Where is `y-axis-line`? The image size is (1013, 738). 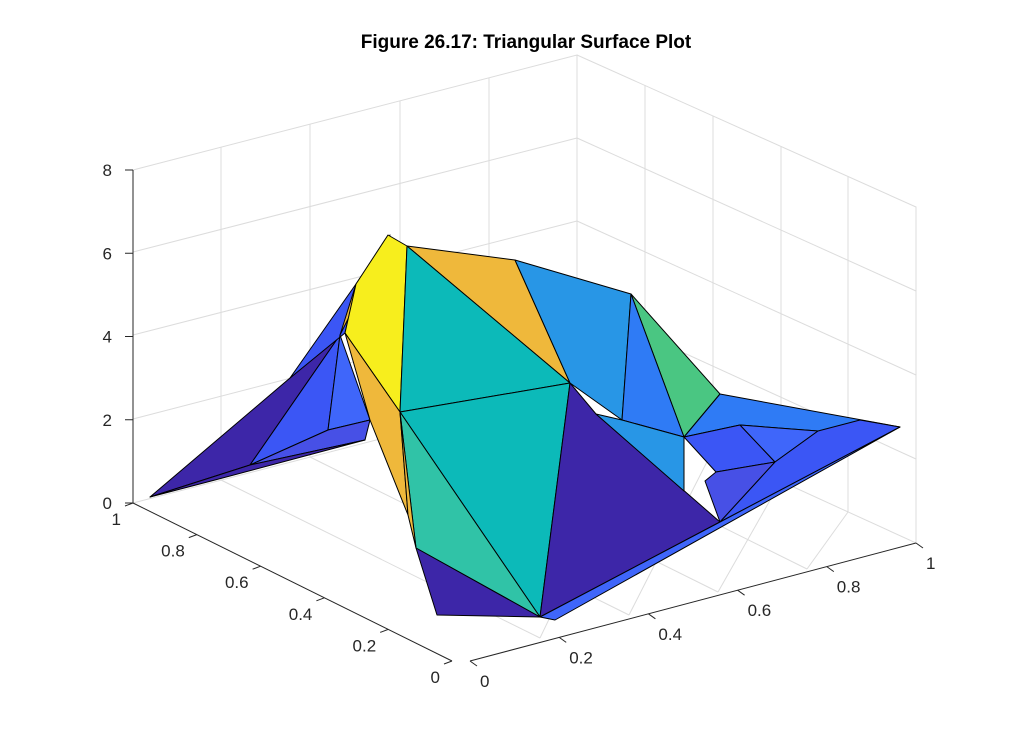 y-axis-line is located at coordinates (292, 582).